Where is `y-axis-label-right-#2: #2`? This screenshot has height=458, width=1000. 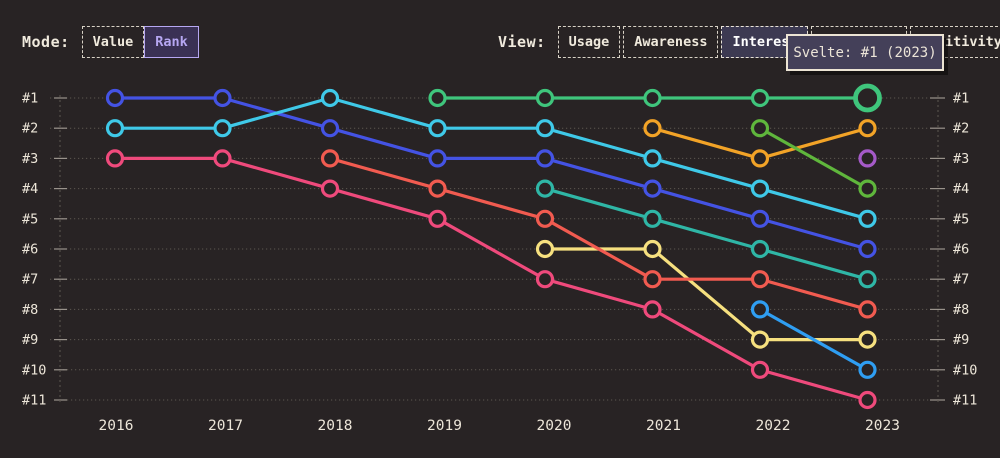
y-axis-label-right-#2: #2 is located at coordinates (961, 129).